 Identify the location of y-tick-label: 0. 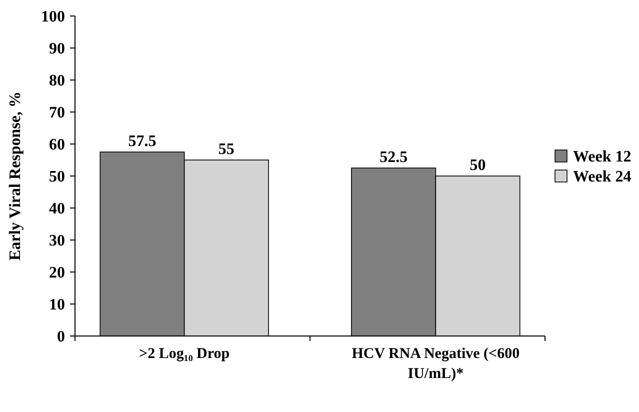
(61, 337).